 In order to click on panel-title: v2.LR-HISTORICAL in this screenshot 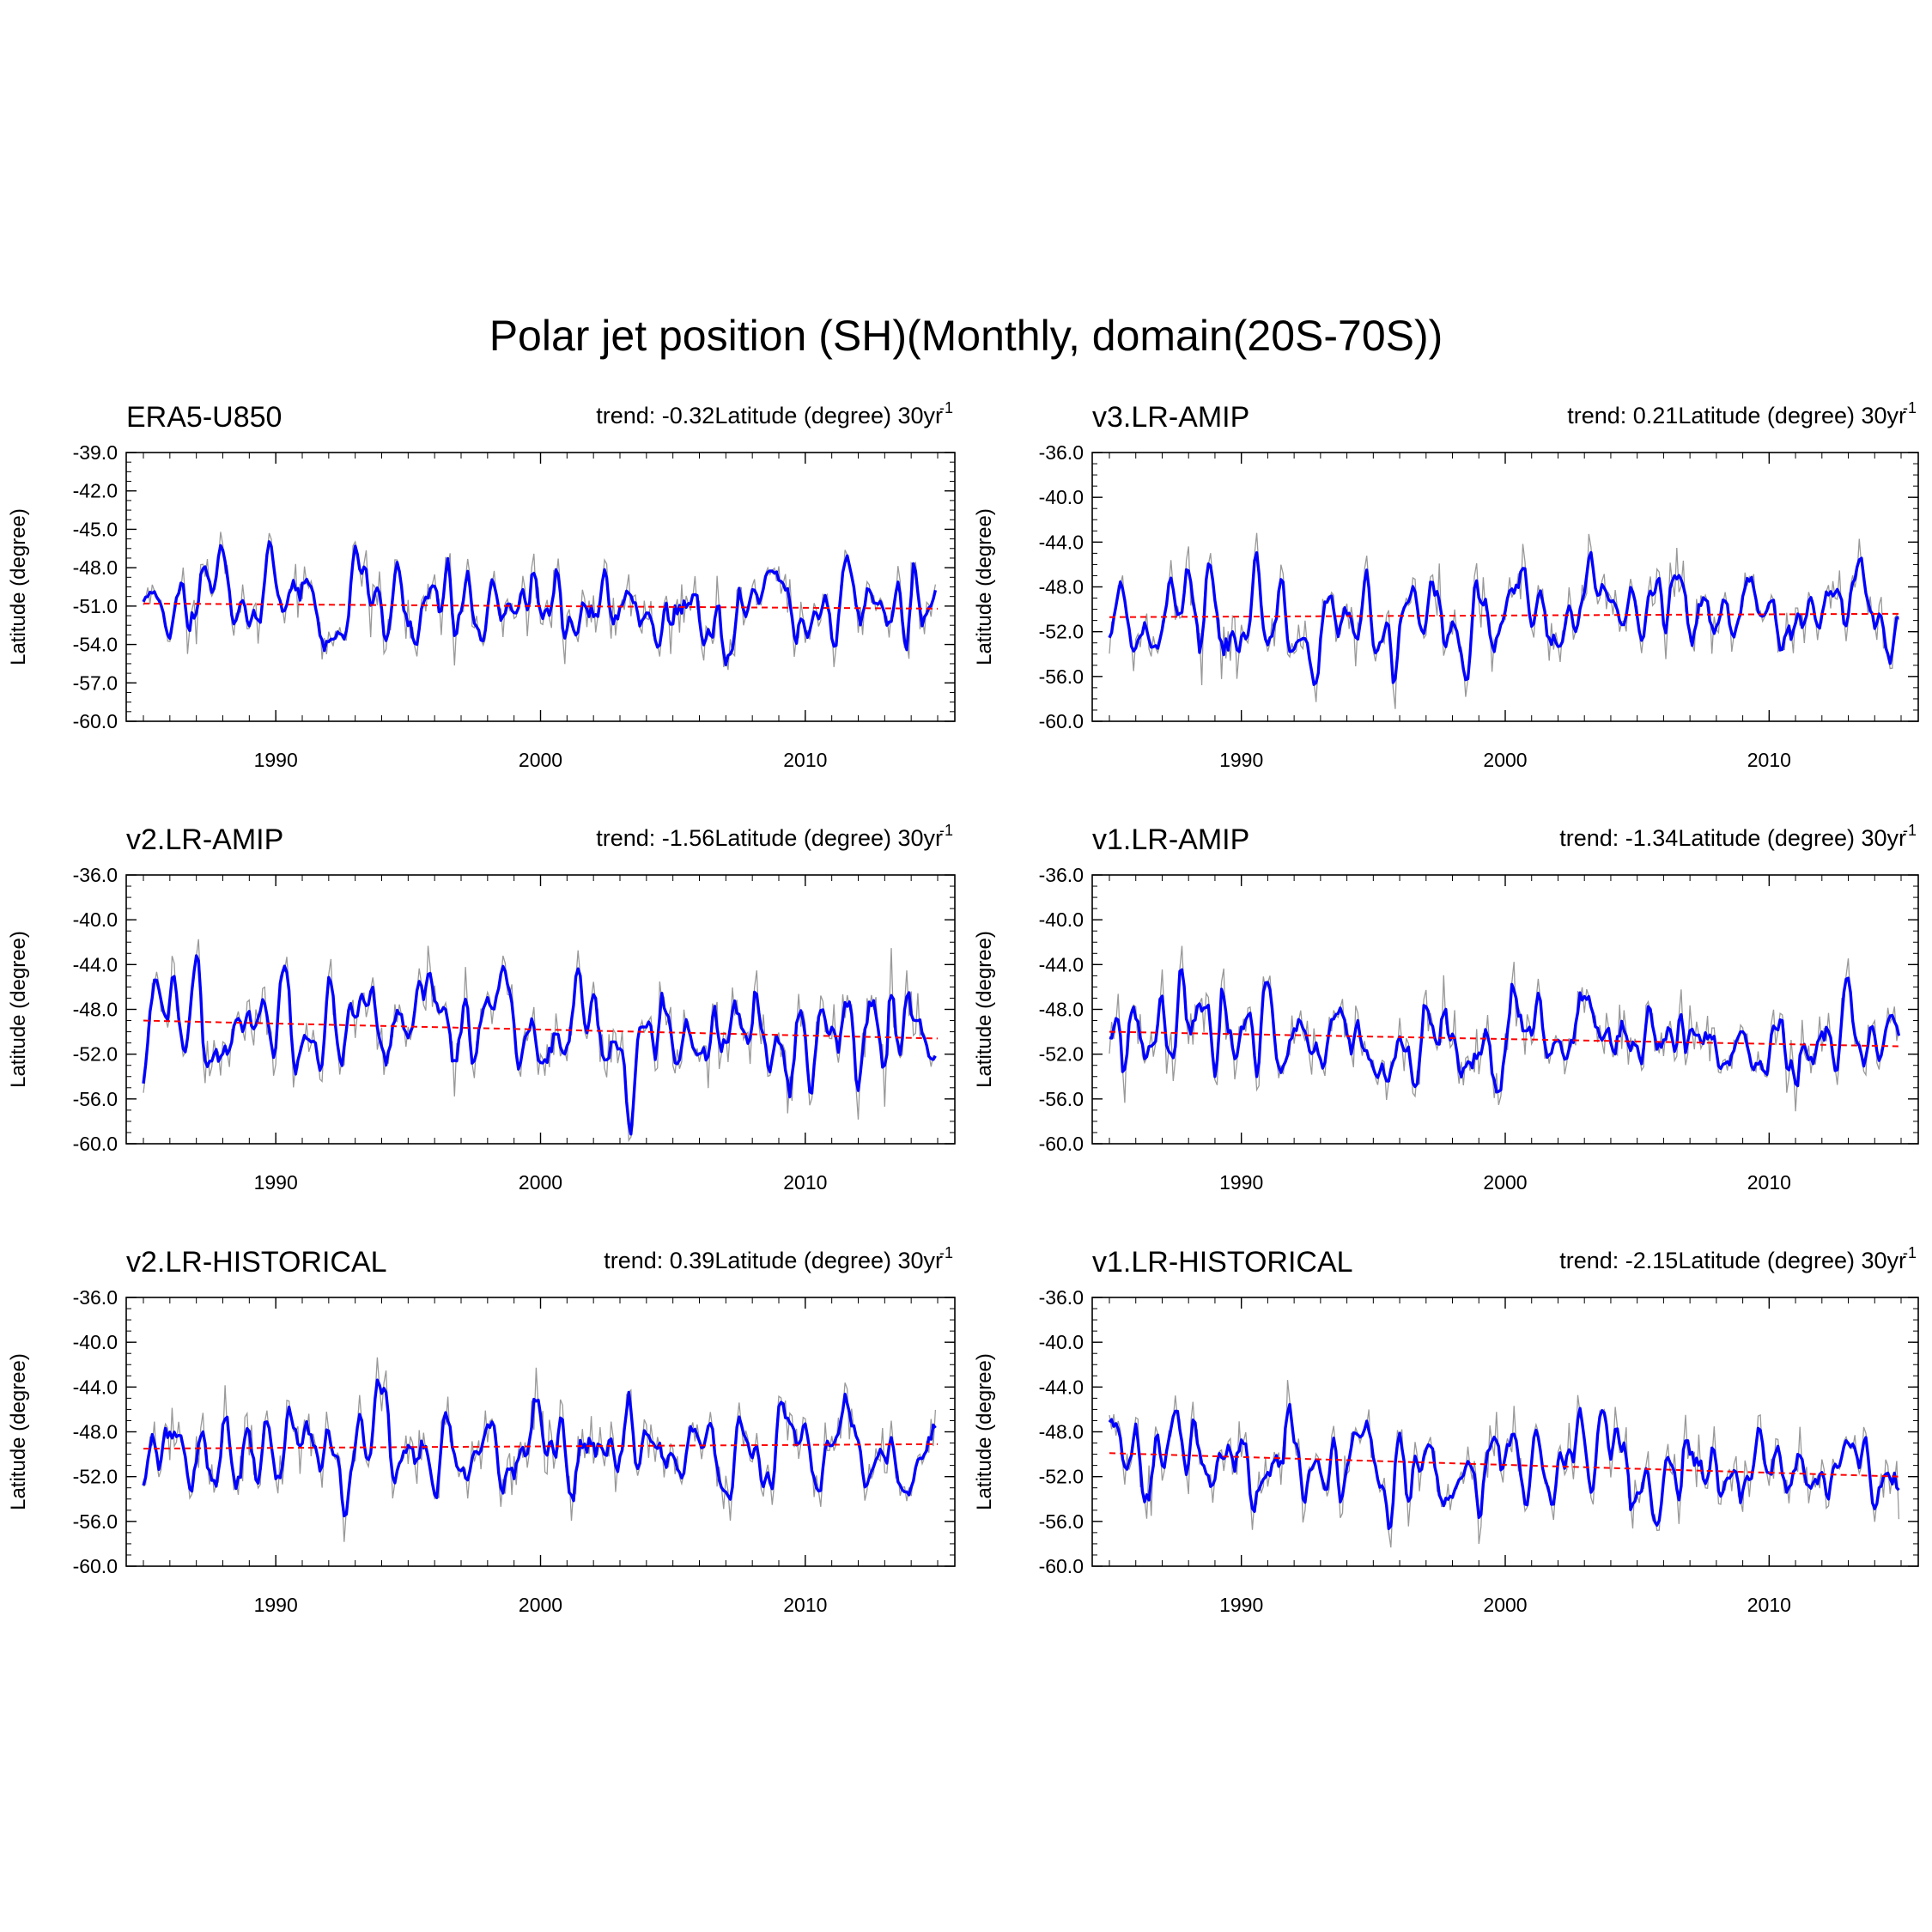, I will do `click(257, 1262)`.